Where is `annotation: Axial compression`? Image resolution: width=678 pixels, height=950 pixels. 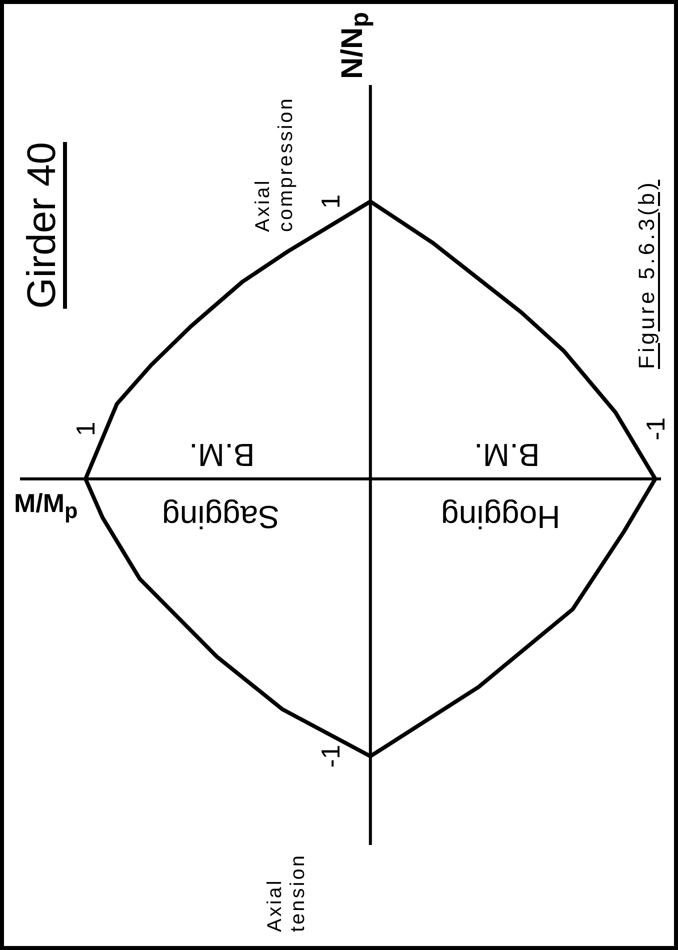 annotation: Axial compression is located at coordinates (275, 164).